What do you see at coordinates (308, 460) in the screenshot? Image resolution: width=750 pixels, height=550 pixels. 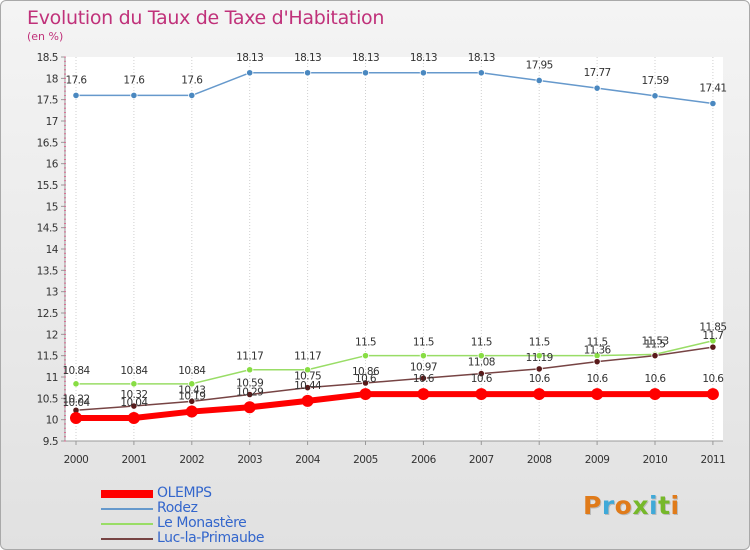 I see `x-tick-label: 2004` at bounding box center [308, 460].